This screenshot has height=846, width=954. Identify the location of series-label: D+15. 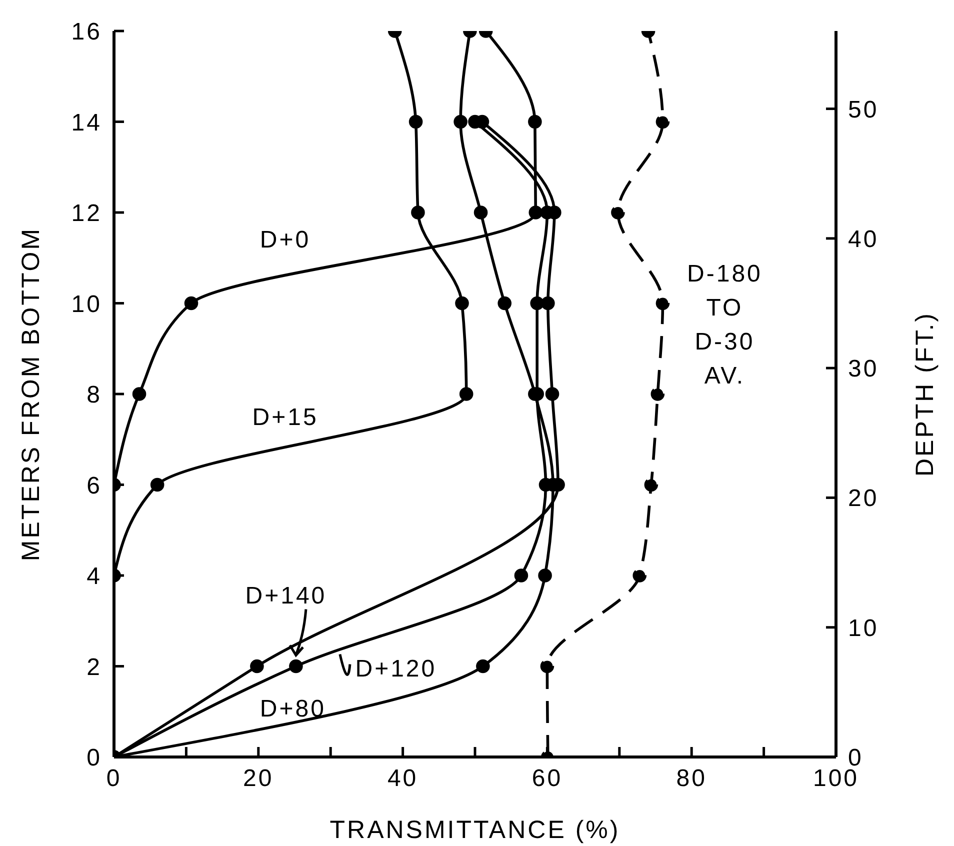
(285, 417).